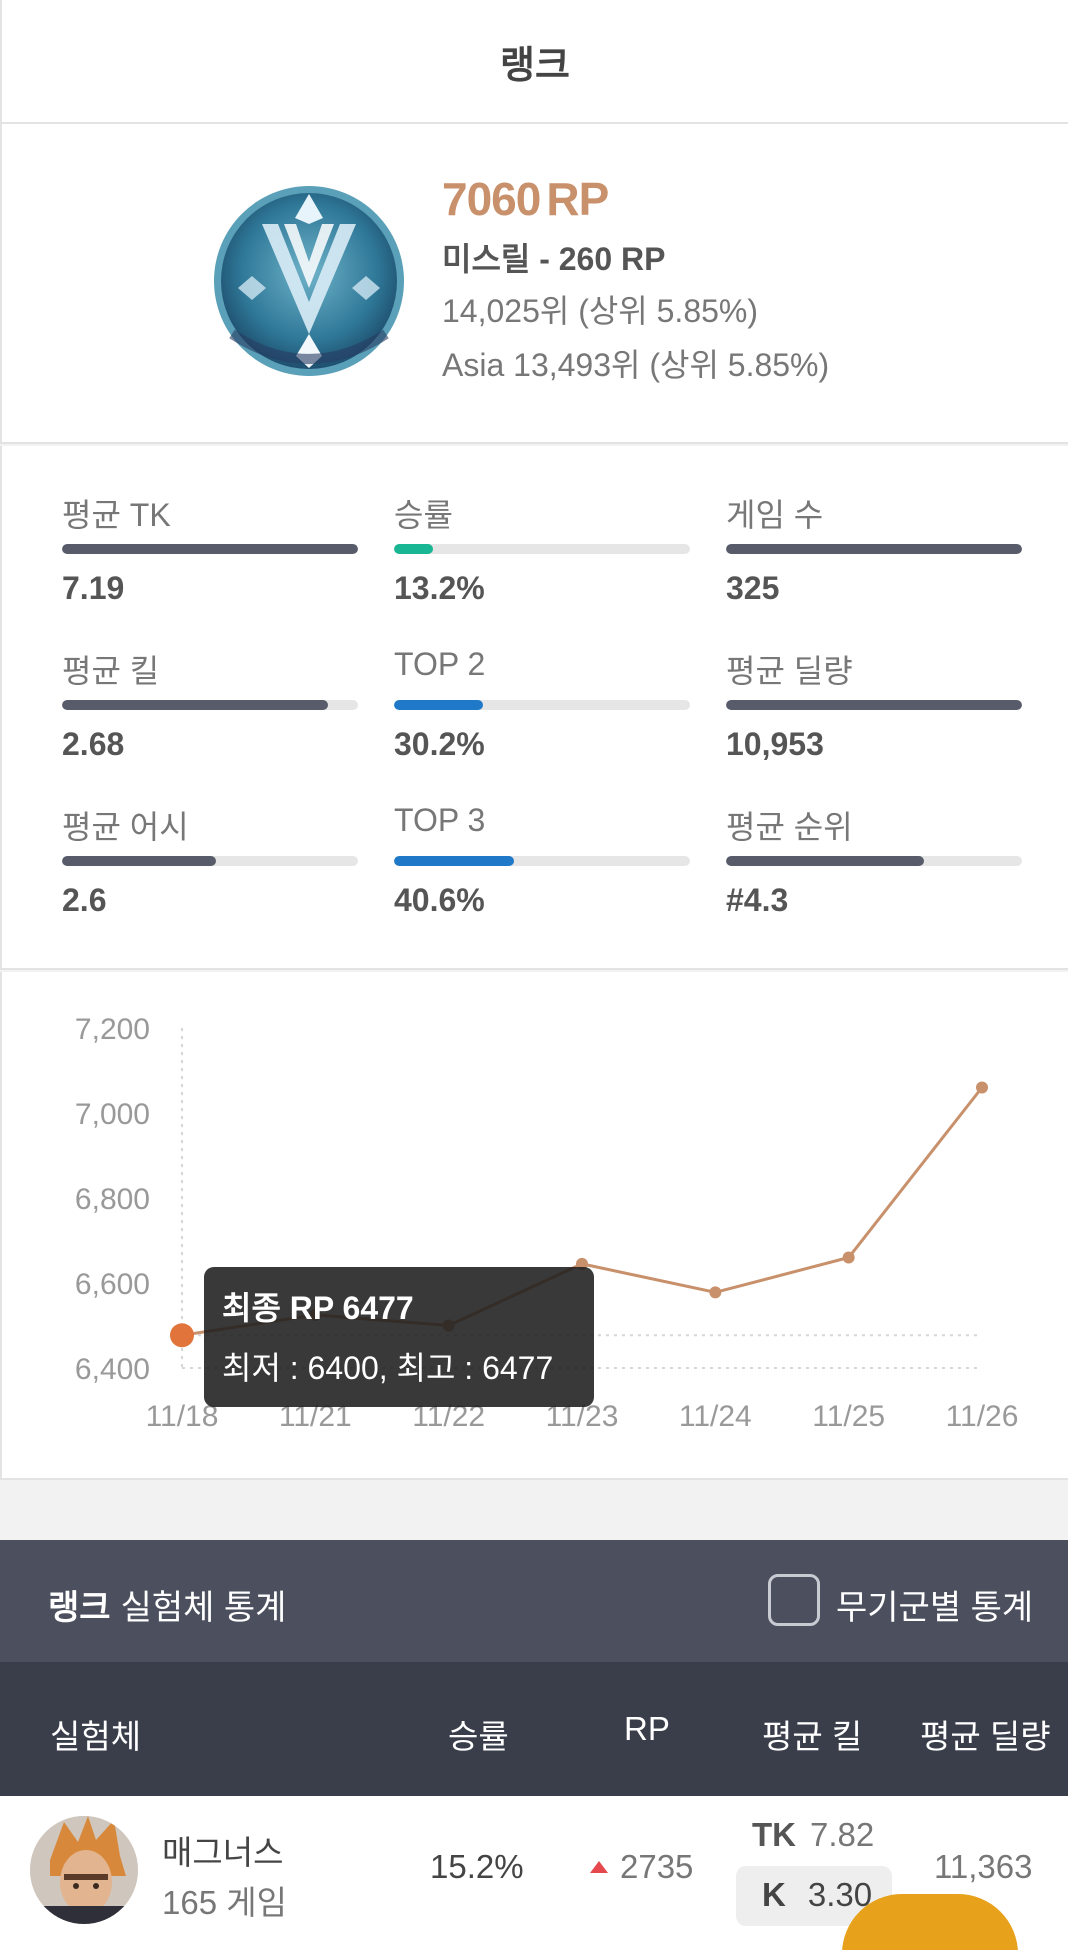  I want to click on character-stats-title-bold: 랭크, so click(79, 1608).